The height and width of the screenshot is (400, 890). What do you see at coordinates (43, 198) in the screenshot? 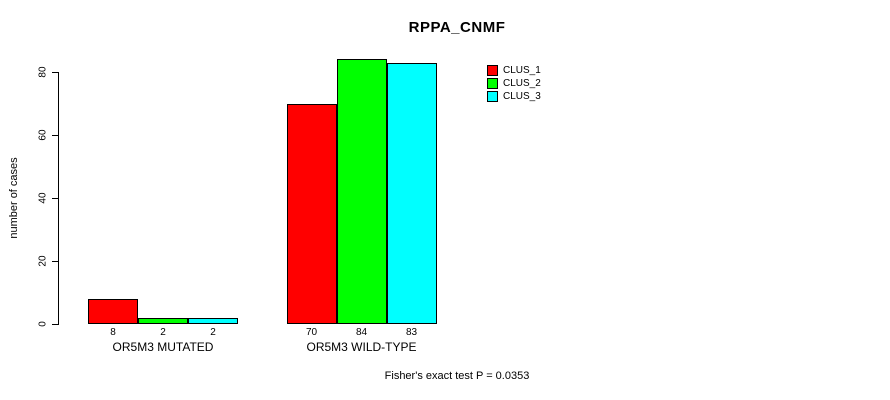
I see `y-tick-label: 40` at bounding box center [43, 198].